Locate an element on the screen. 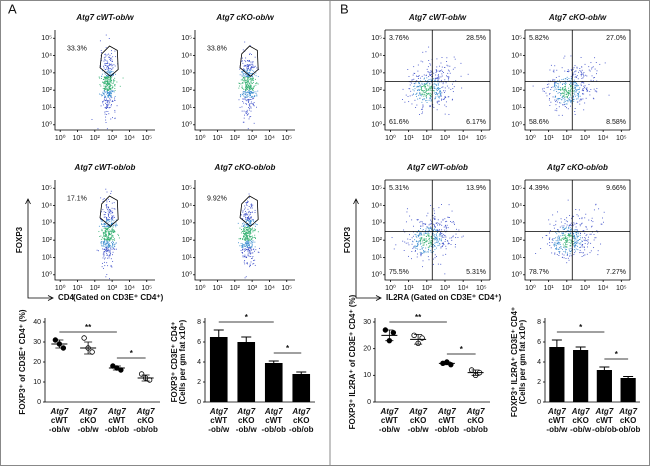 The width and height of the screenshot is (650, 466). significance-label: * is located at coordinates (288, 348).